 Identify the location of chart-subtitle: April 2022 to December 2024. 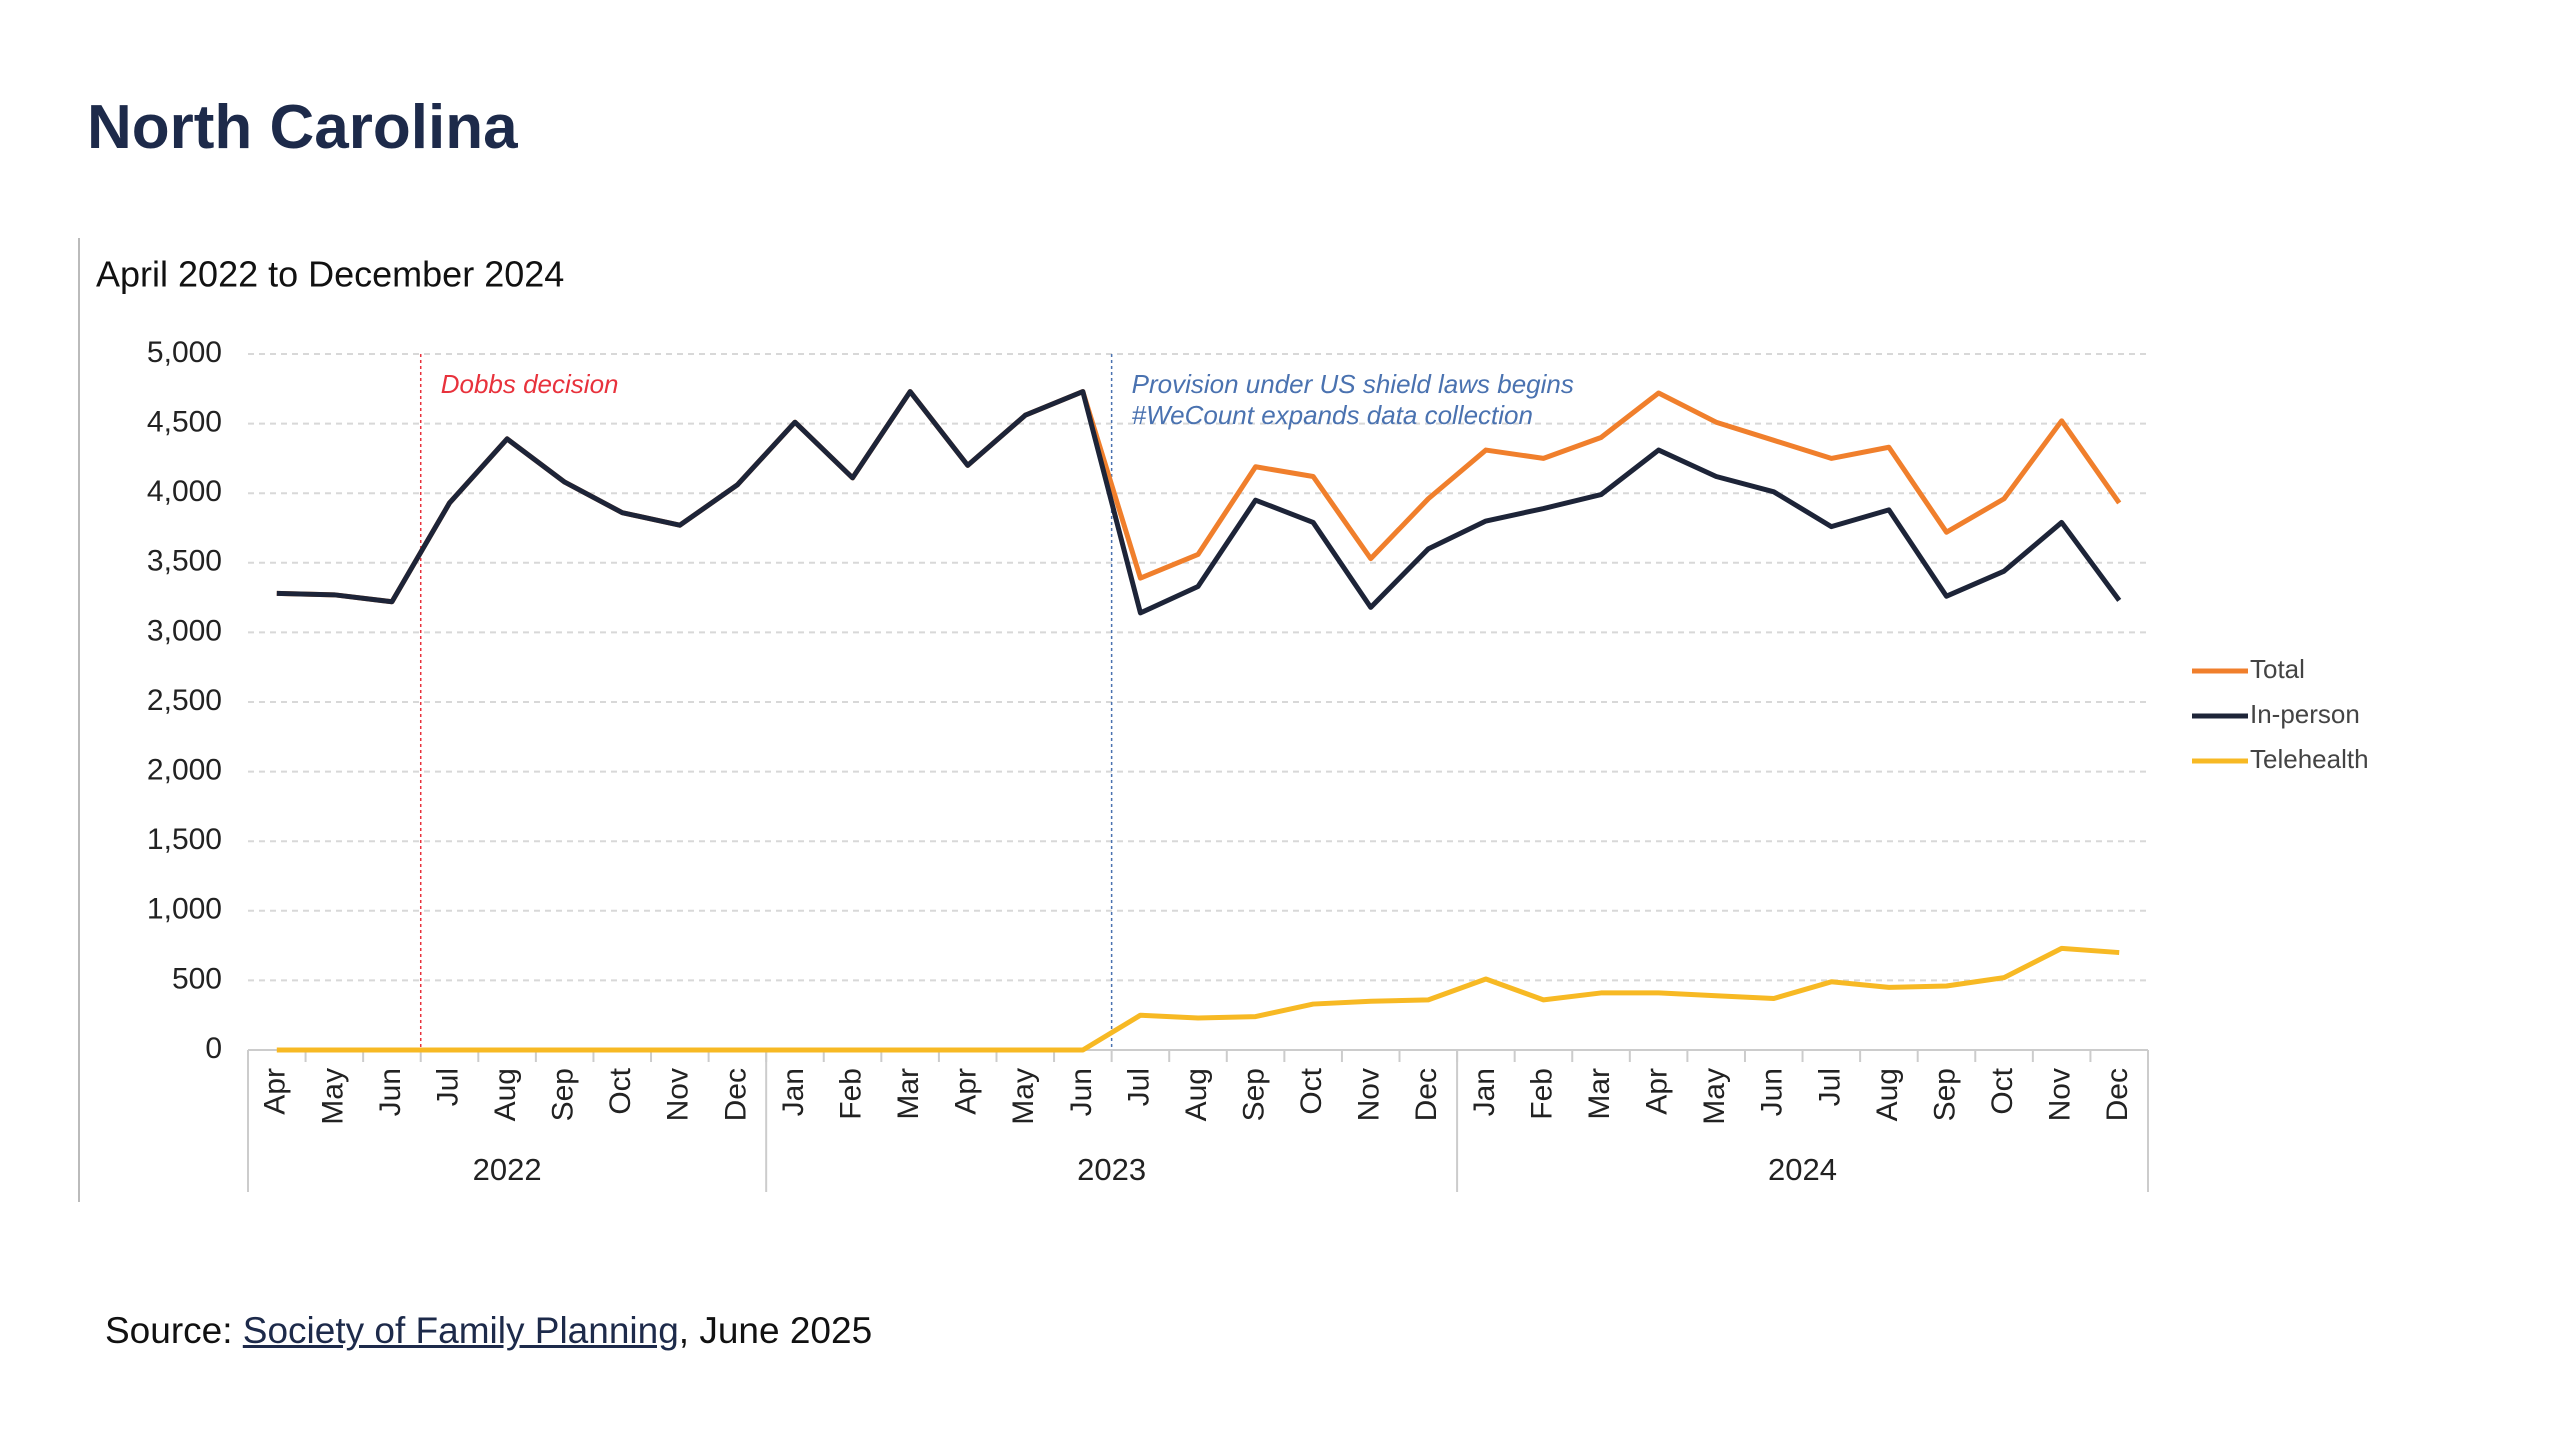
(330, 274).